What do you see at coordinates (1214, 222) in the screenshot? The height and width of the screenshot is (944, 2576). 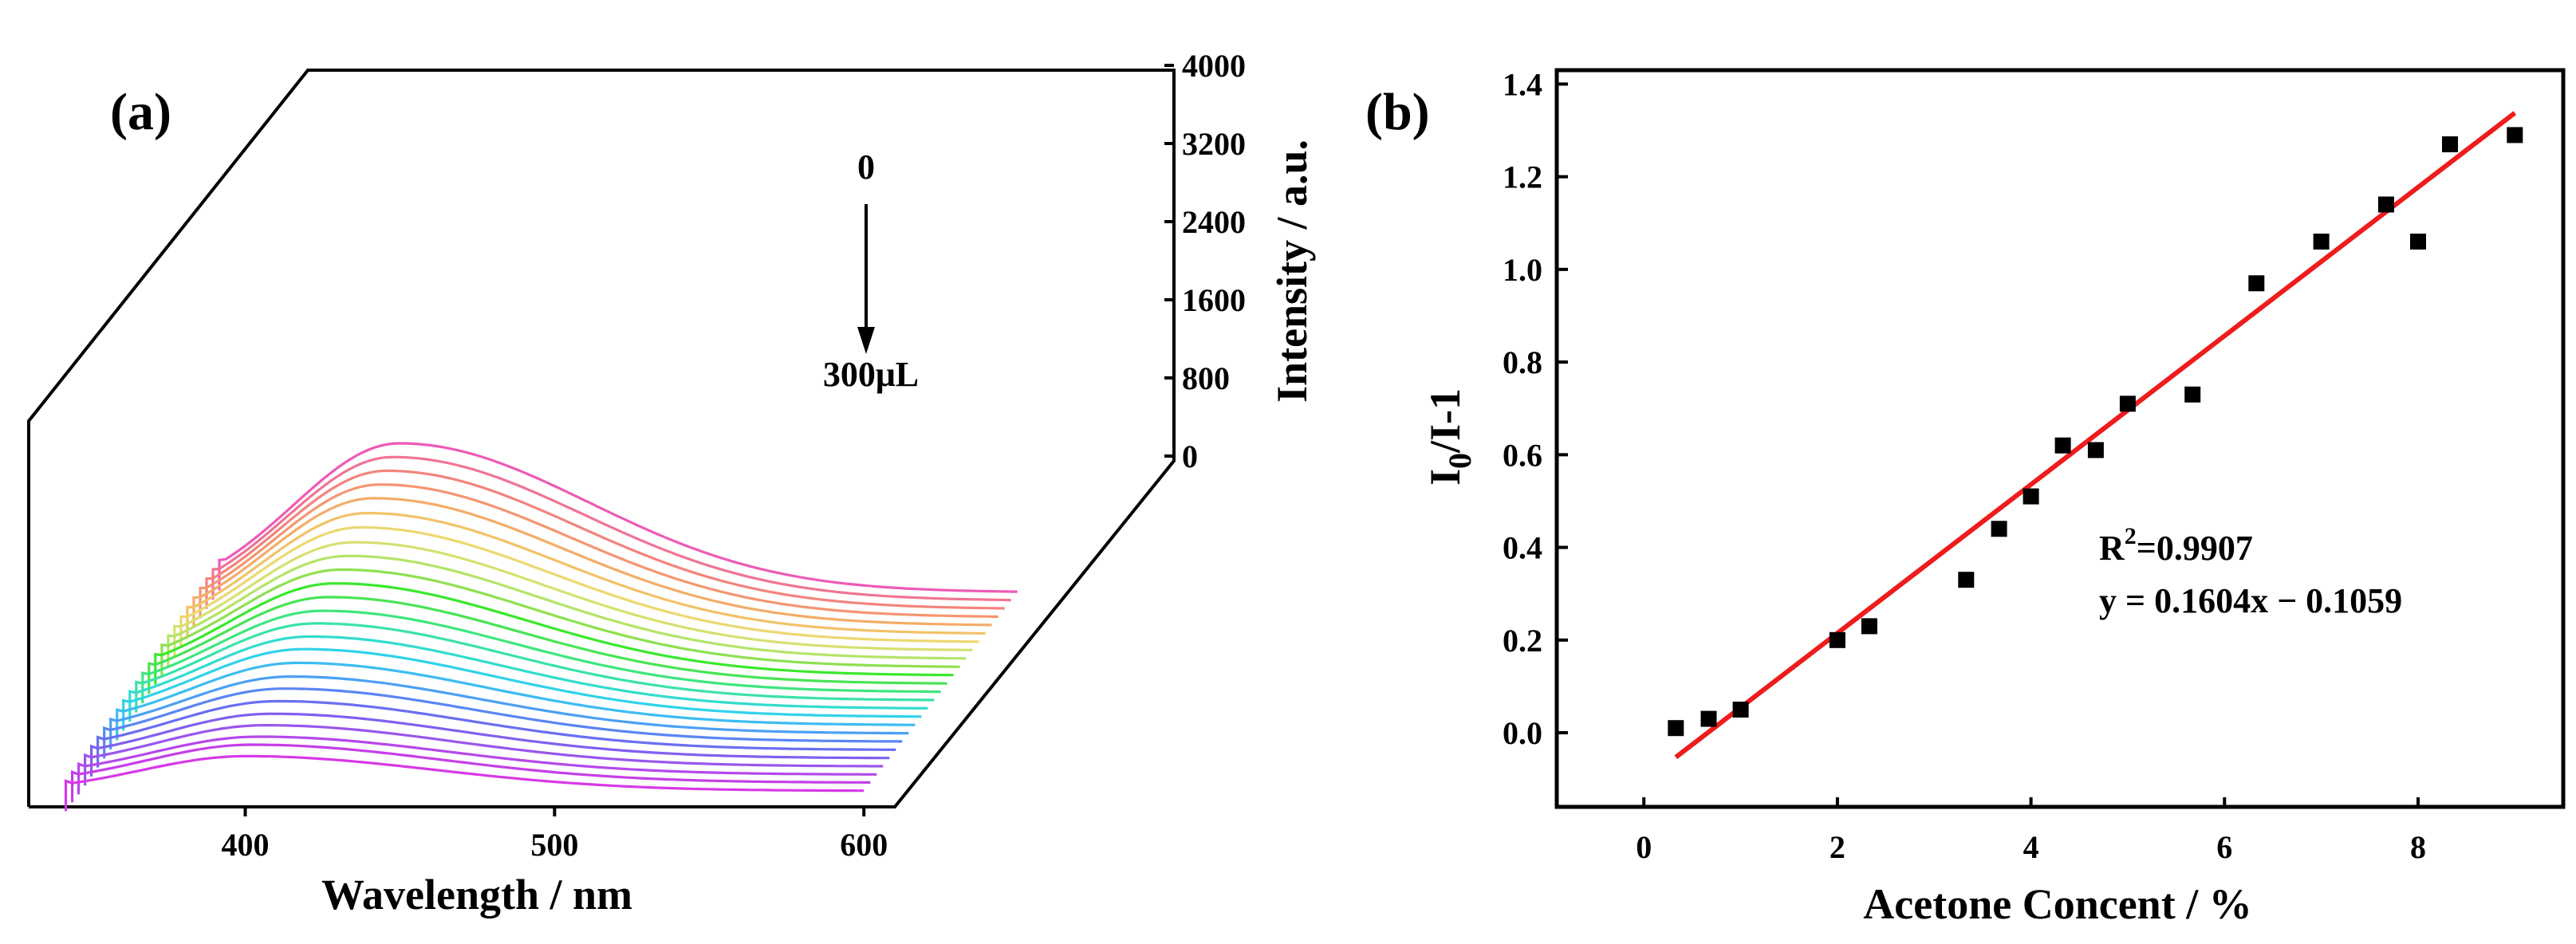 I see `z-tick-label: 2400` at bounding box center [1214, 222].